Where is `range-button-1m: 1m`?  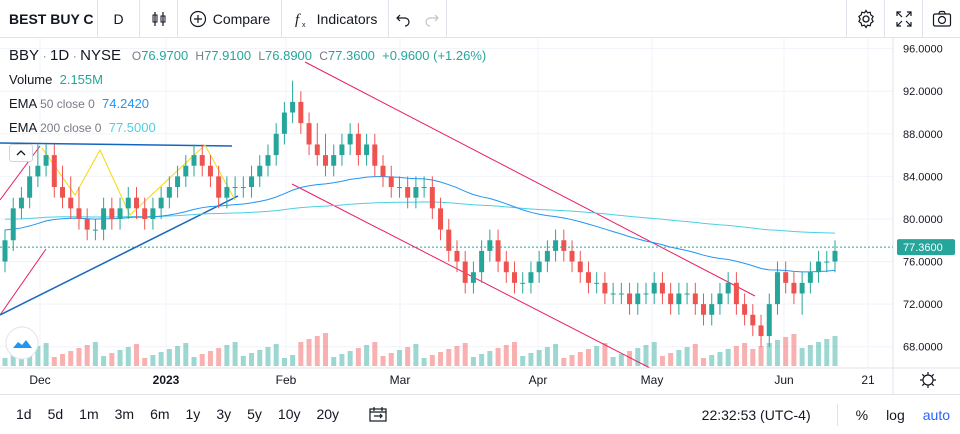
range-button-1m: 1m is located at coordinates (89, 414).